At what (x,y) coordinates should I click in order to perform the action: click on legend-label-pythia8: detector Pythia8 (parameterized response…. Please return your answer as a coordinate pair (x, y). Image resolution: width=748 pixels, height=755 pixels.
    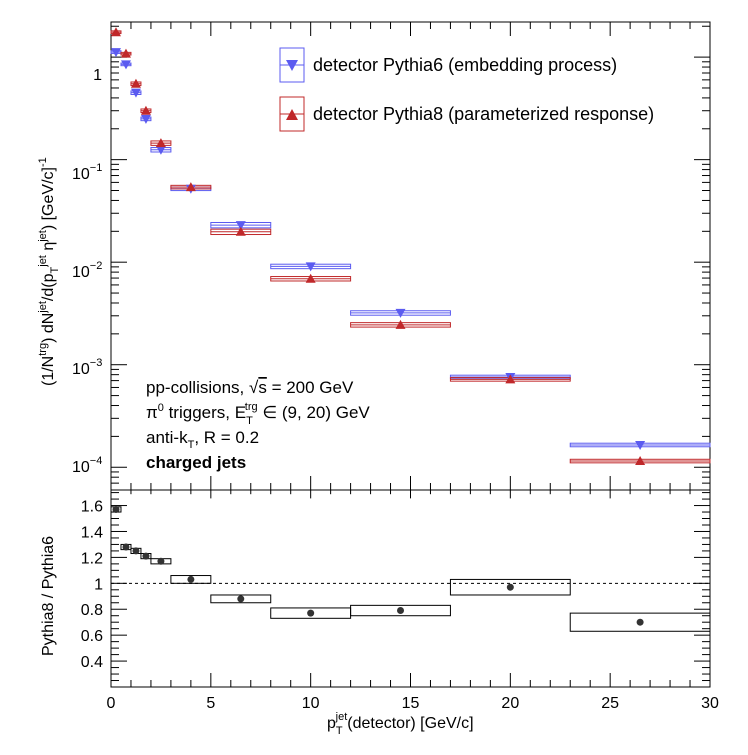
    Looking at the image, I should click on (483, 114).